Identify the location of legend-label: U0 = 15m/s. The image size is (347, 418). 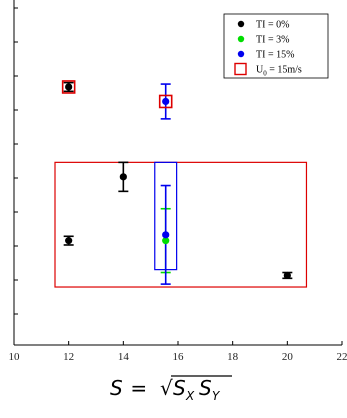
(279, 71).